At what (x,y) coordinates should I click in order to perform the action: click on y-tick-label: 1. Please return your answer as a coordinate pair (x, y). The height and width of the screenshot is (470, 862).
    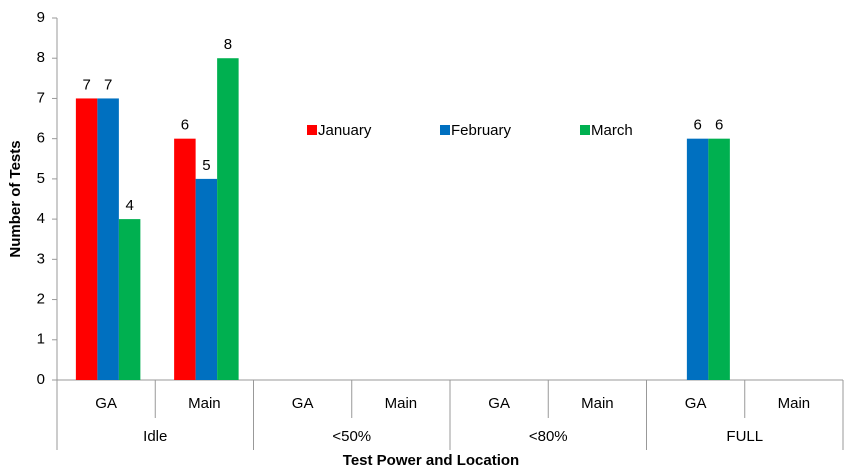
    Looking at the image, I should click on (41, 339).